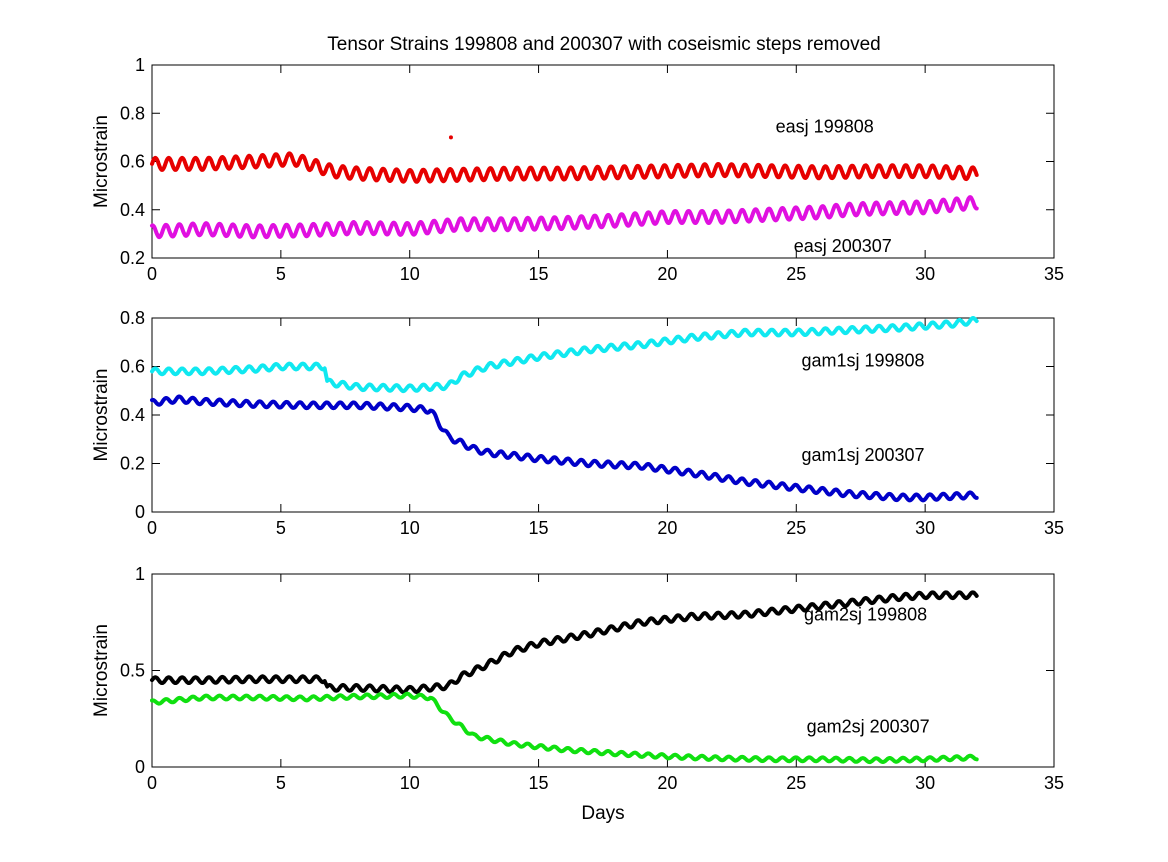 The height and width of the screenshot is (862, 1168). What do you see at coordinates (862, 361) in the screenshot?
I see `series-annotation: gam1sj 199808` at bounding box center [862, 361].